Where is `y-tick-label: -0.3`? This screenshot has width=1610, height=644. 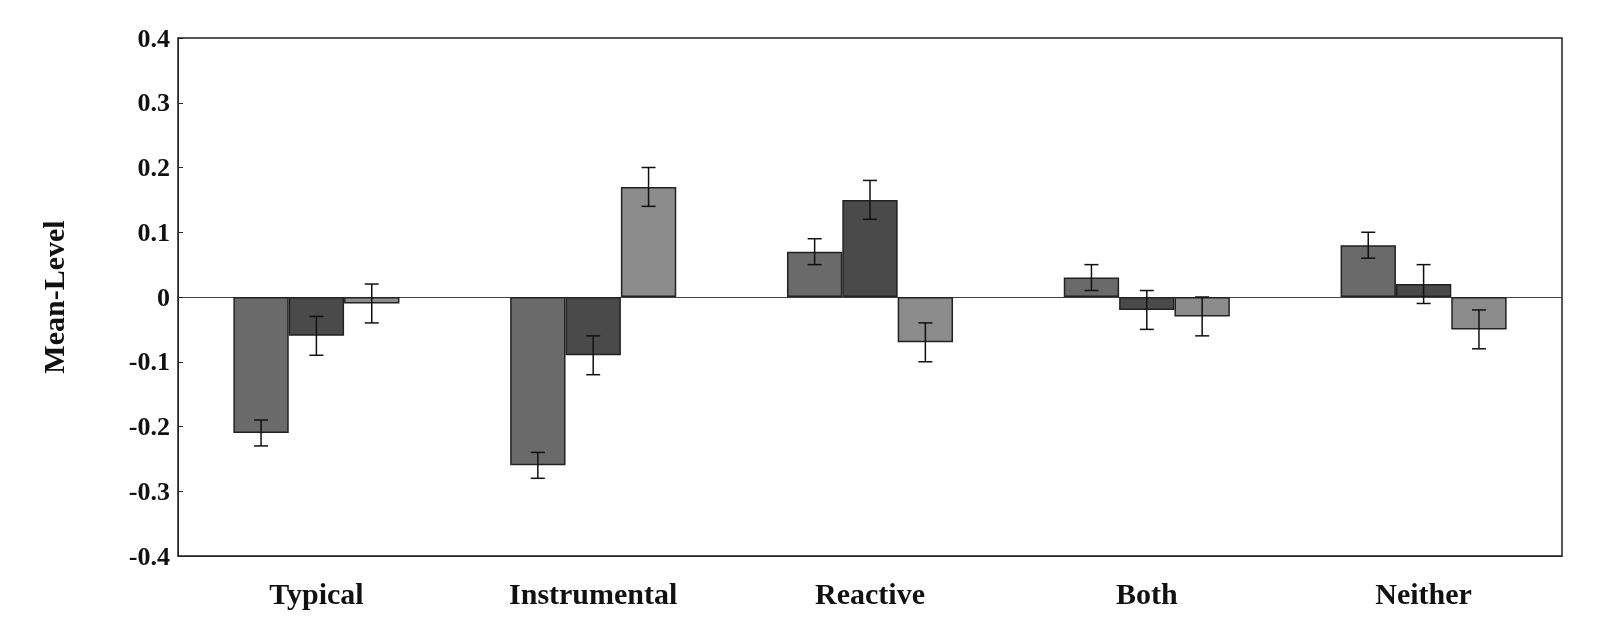 y-tick-label: -0.3 is located at coordinates (149, 491).